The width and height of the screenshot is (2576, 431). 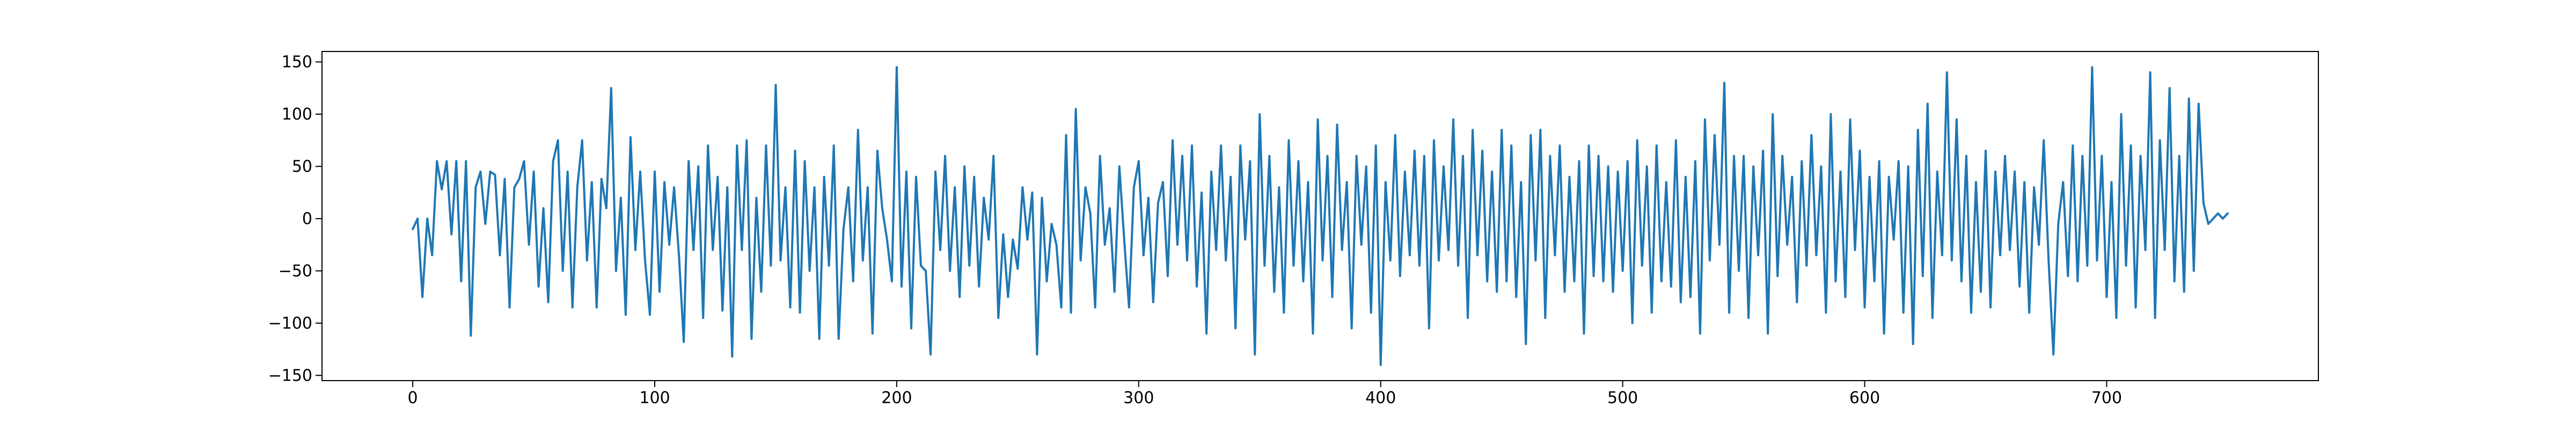 What do you see at coordinates (297, 62) in the screenshot?
I see `y-tick-label-150: 150` at bounding box center [297, 62].